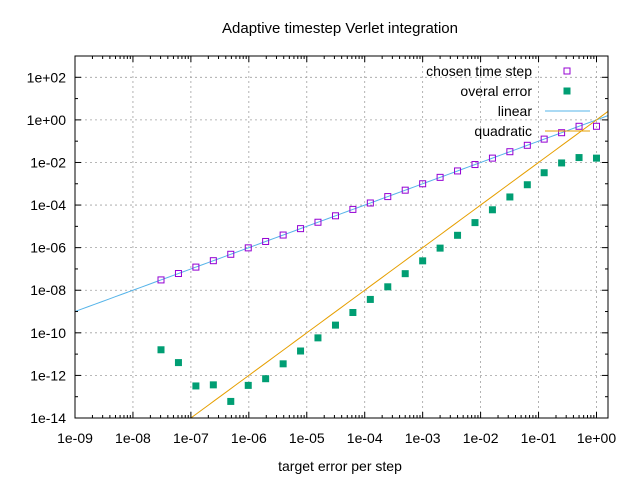  I want to click on x-tick-label: 1e-01, so click(539, 438).